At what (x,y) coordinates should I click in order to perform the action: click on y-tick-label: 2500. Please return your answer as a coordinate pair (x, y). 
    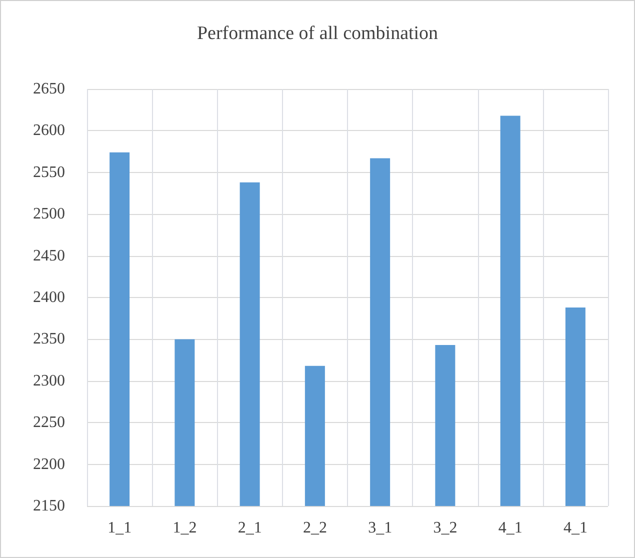
    Looking at the image, I should click on (49, 214).